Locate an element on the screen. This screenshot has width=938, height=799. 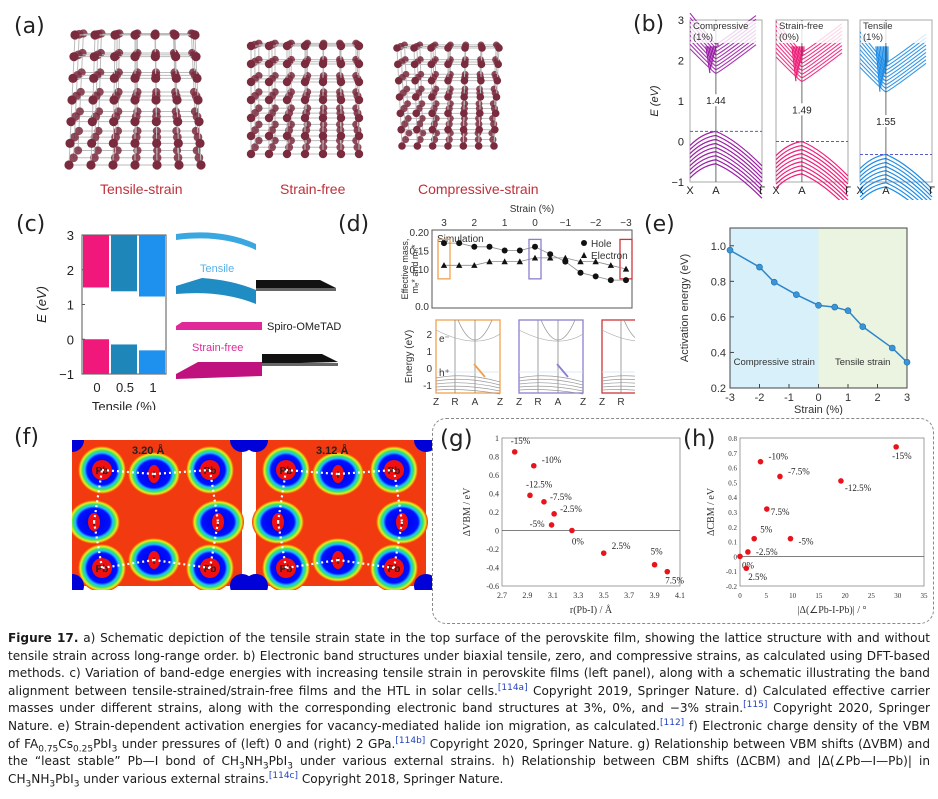
y-tick-label: -0.2 is located at coordinates (492, 549).